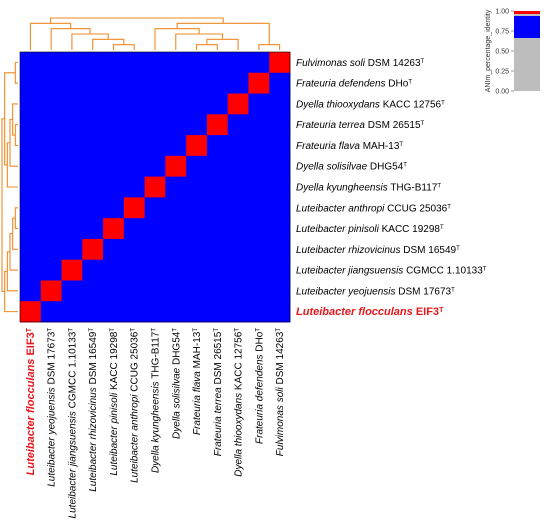 This screenshot has height=530, width=550. Describe the element at coordinates (9, 187) in the screenshot. I see `left-dendrogram` at that location.